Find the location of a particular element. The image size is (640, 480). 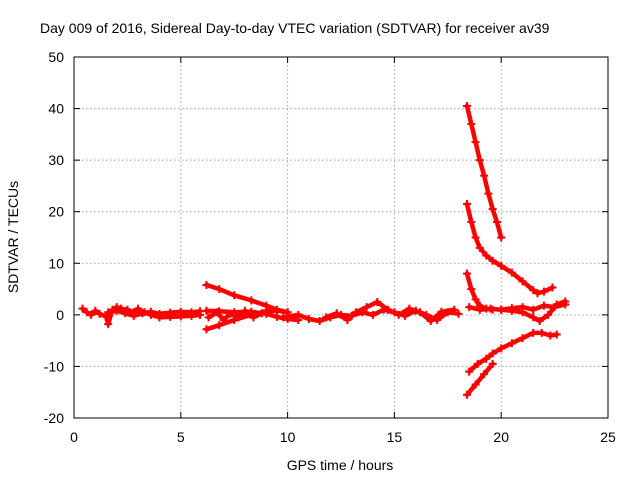

x-tick-labels: 0 5 10 15 20 25 is located at coordinates (343, 437).